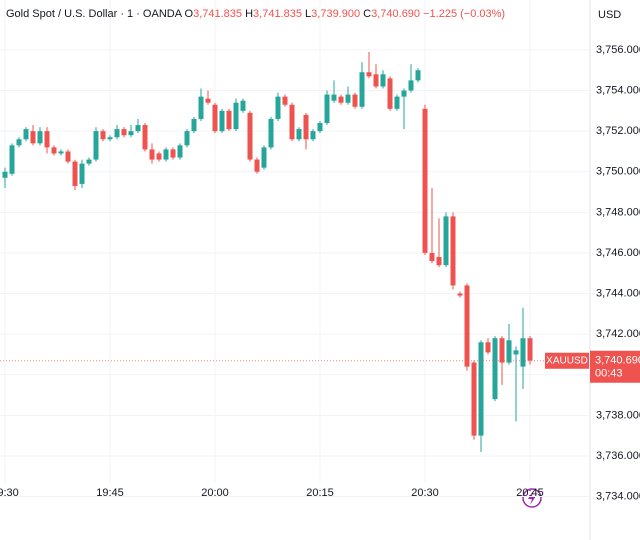  I want to click on y-tick-label: 3,734.000, so click(618, 496).